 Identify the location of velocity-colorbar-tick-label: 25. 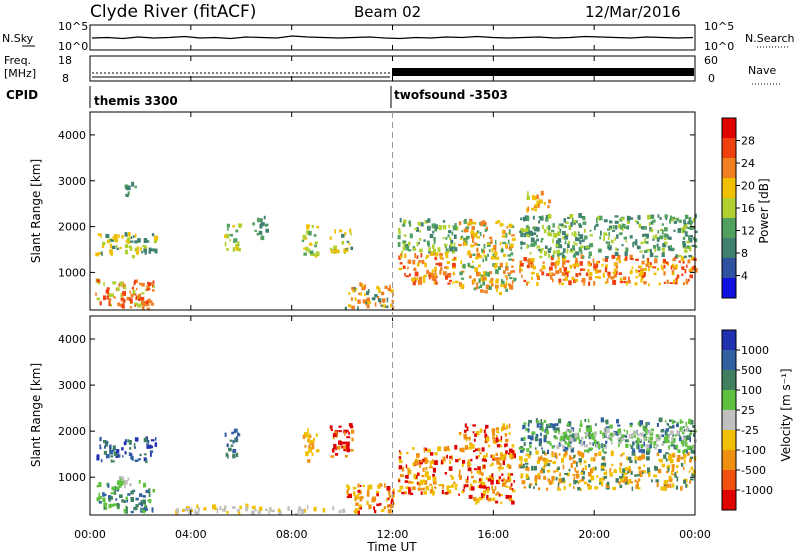
(748, 410).